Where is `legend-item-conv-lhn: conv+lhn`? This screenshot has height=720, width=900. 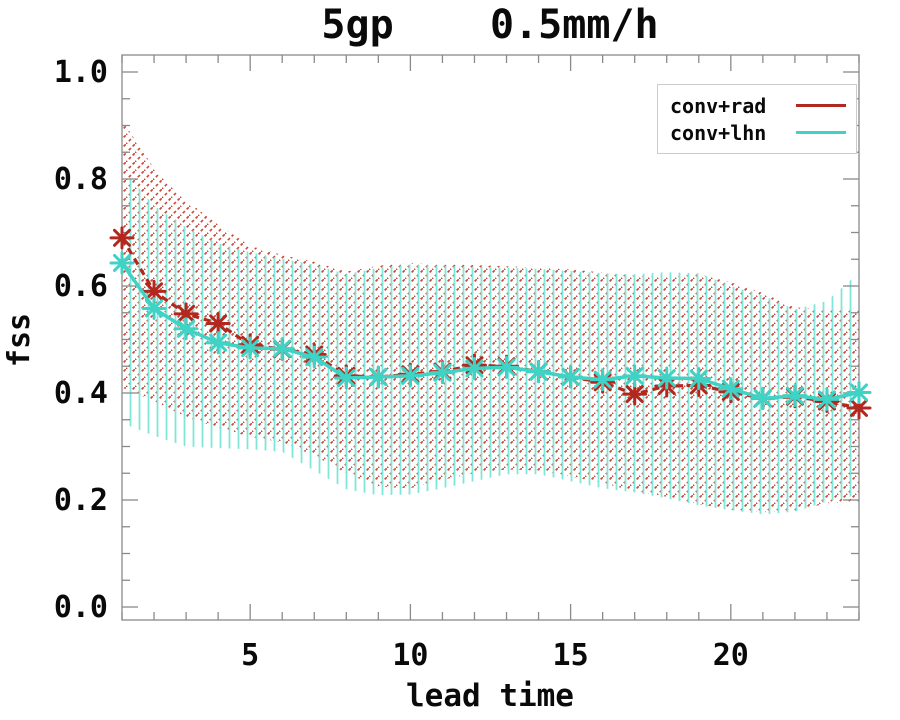 legend-item-conv-lhn: conv+lhn is located at coordinates (758, 132).